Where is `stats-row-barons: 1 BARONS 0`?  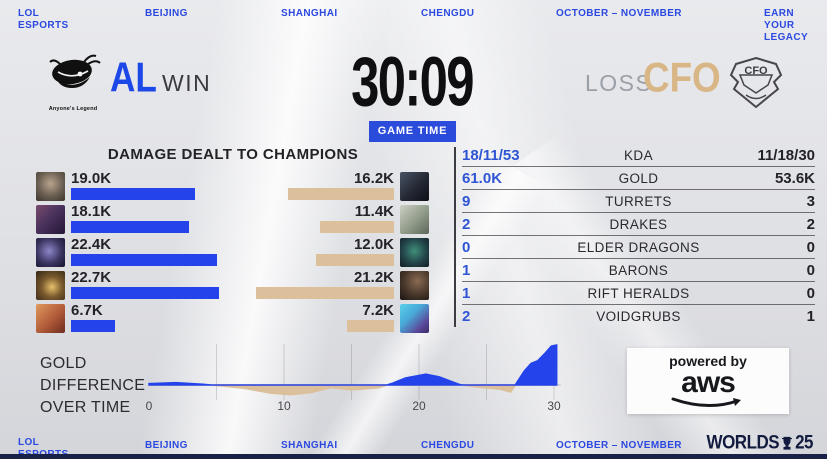 stats-row-barons: 1 BARONS 0 is located at coordinates (638, 270).